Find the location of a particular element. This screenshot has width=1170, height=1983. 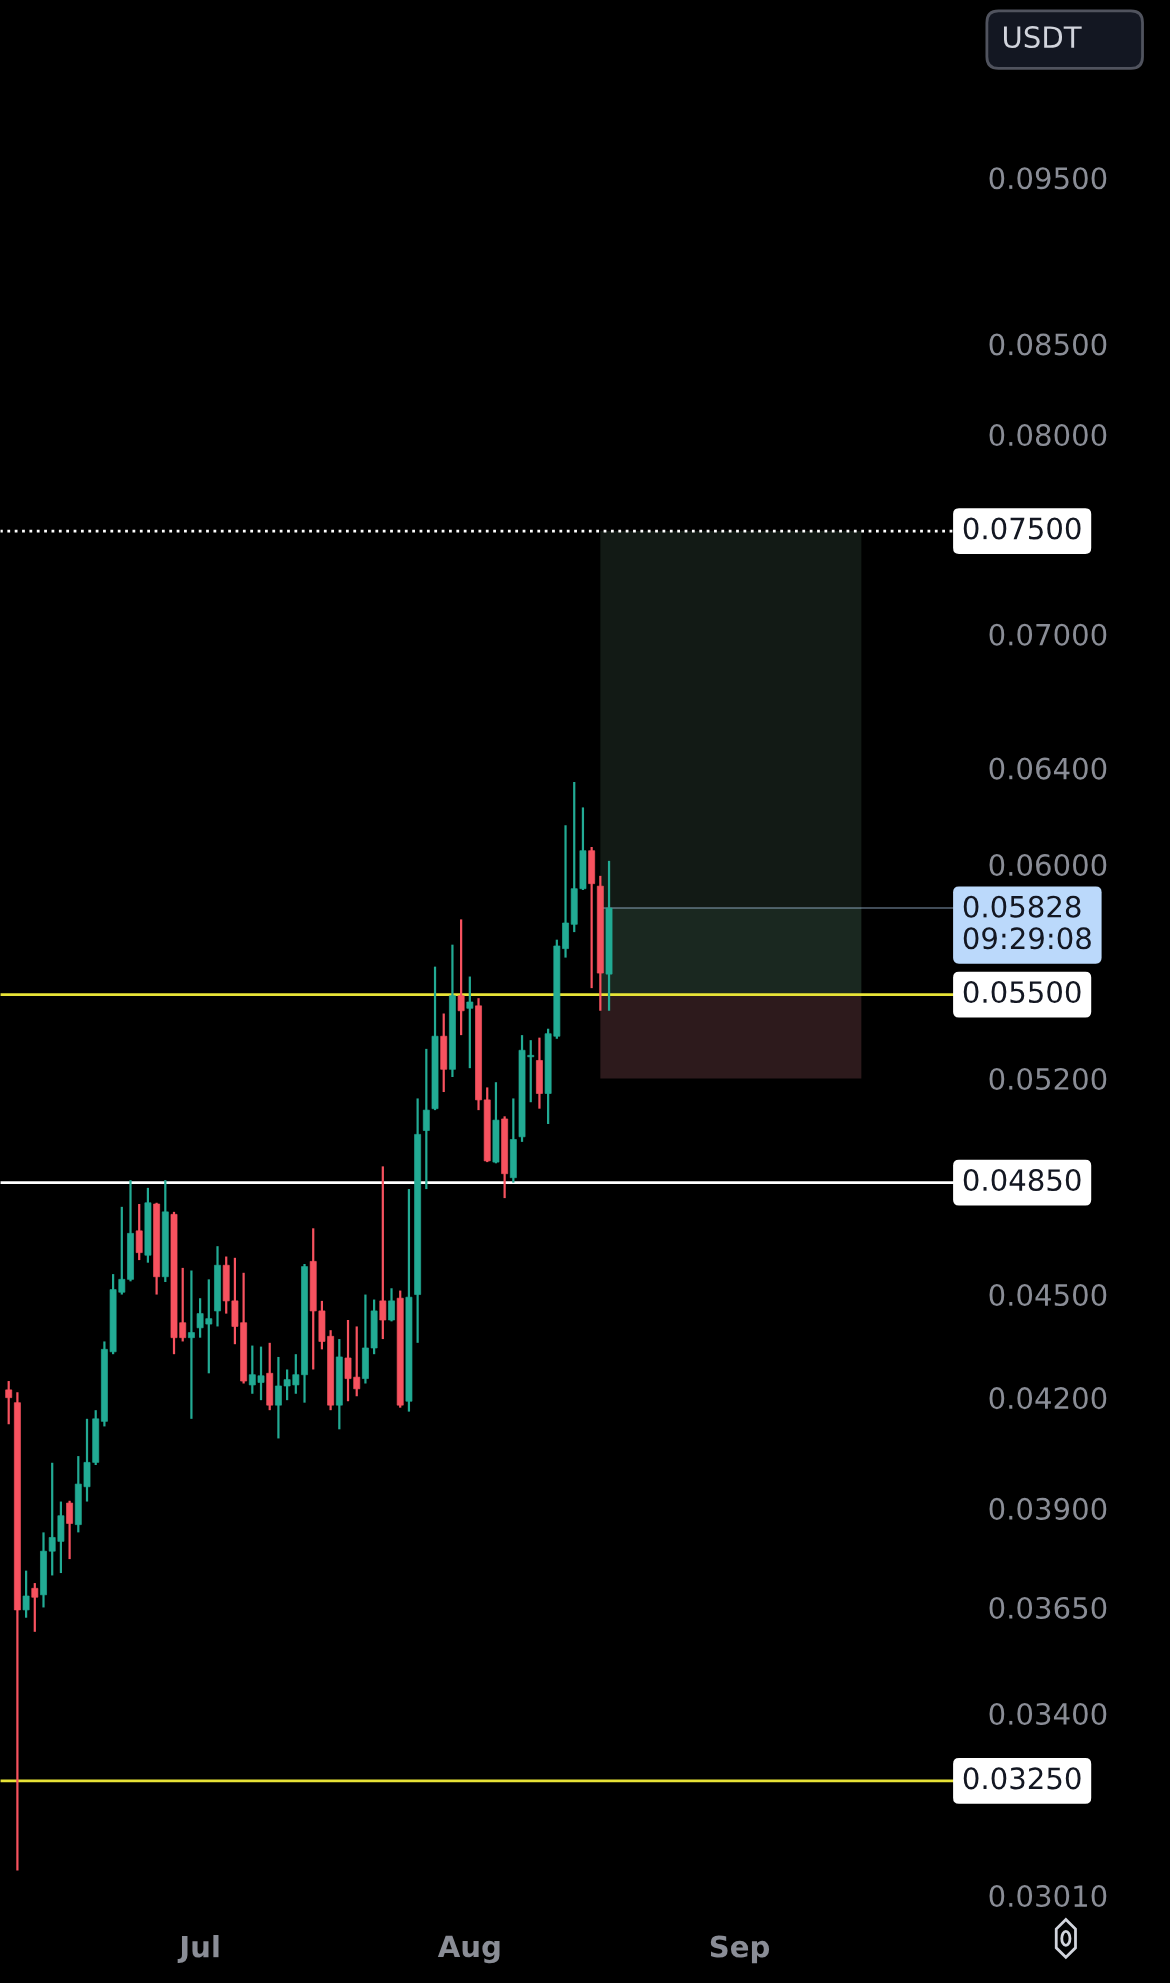

y-tick-label: 0.06000 is located at coordinates (1048, 865).